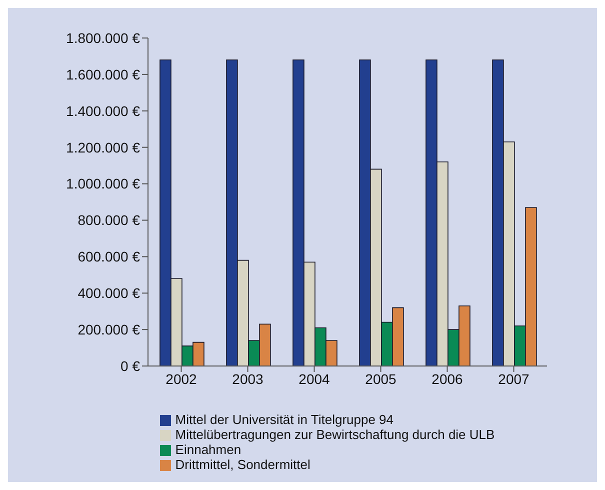  Describe the element at coordinates (242, 464) in the screenshot. I see `legend-label: Drittmittel, Sondermittel` at that location.